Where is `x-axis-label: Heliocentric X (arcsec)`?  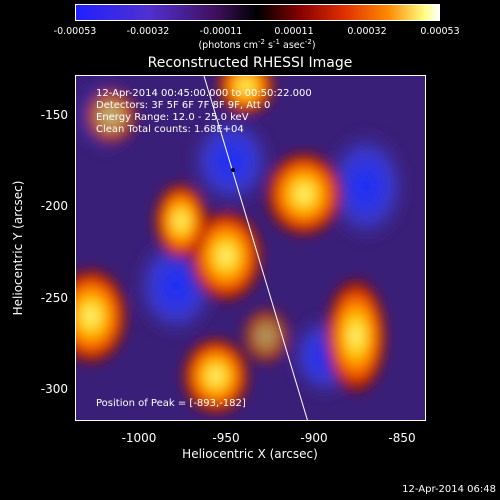 x-axis-label: Heliocentric X (arcsec) is located at coordinates (250, 454).